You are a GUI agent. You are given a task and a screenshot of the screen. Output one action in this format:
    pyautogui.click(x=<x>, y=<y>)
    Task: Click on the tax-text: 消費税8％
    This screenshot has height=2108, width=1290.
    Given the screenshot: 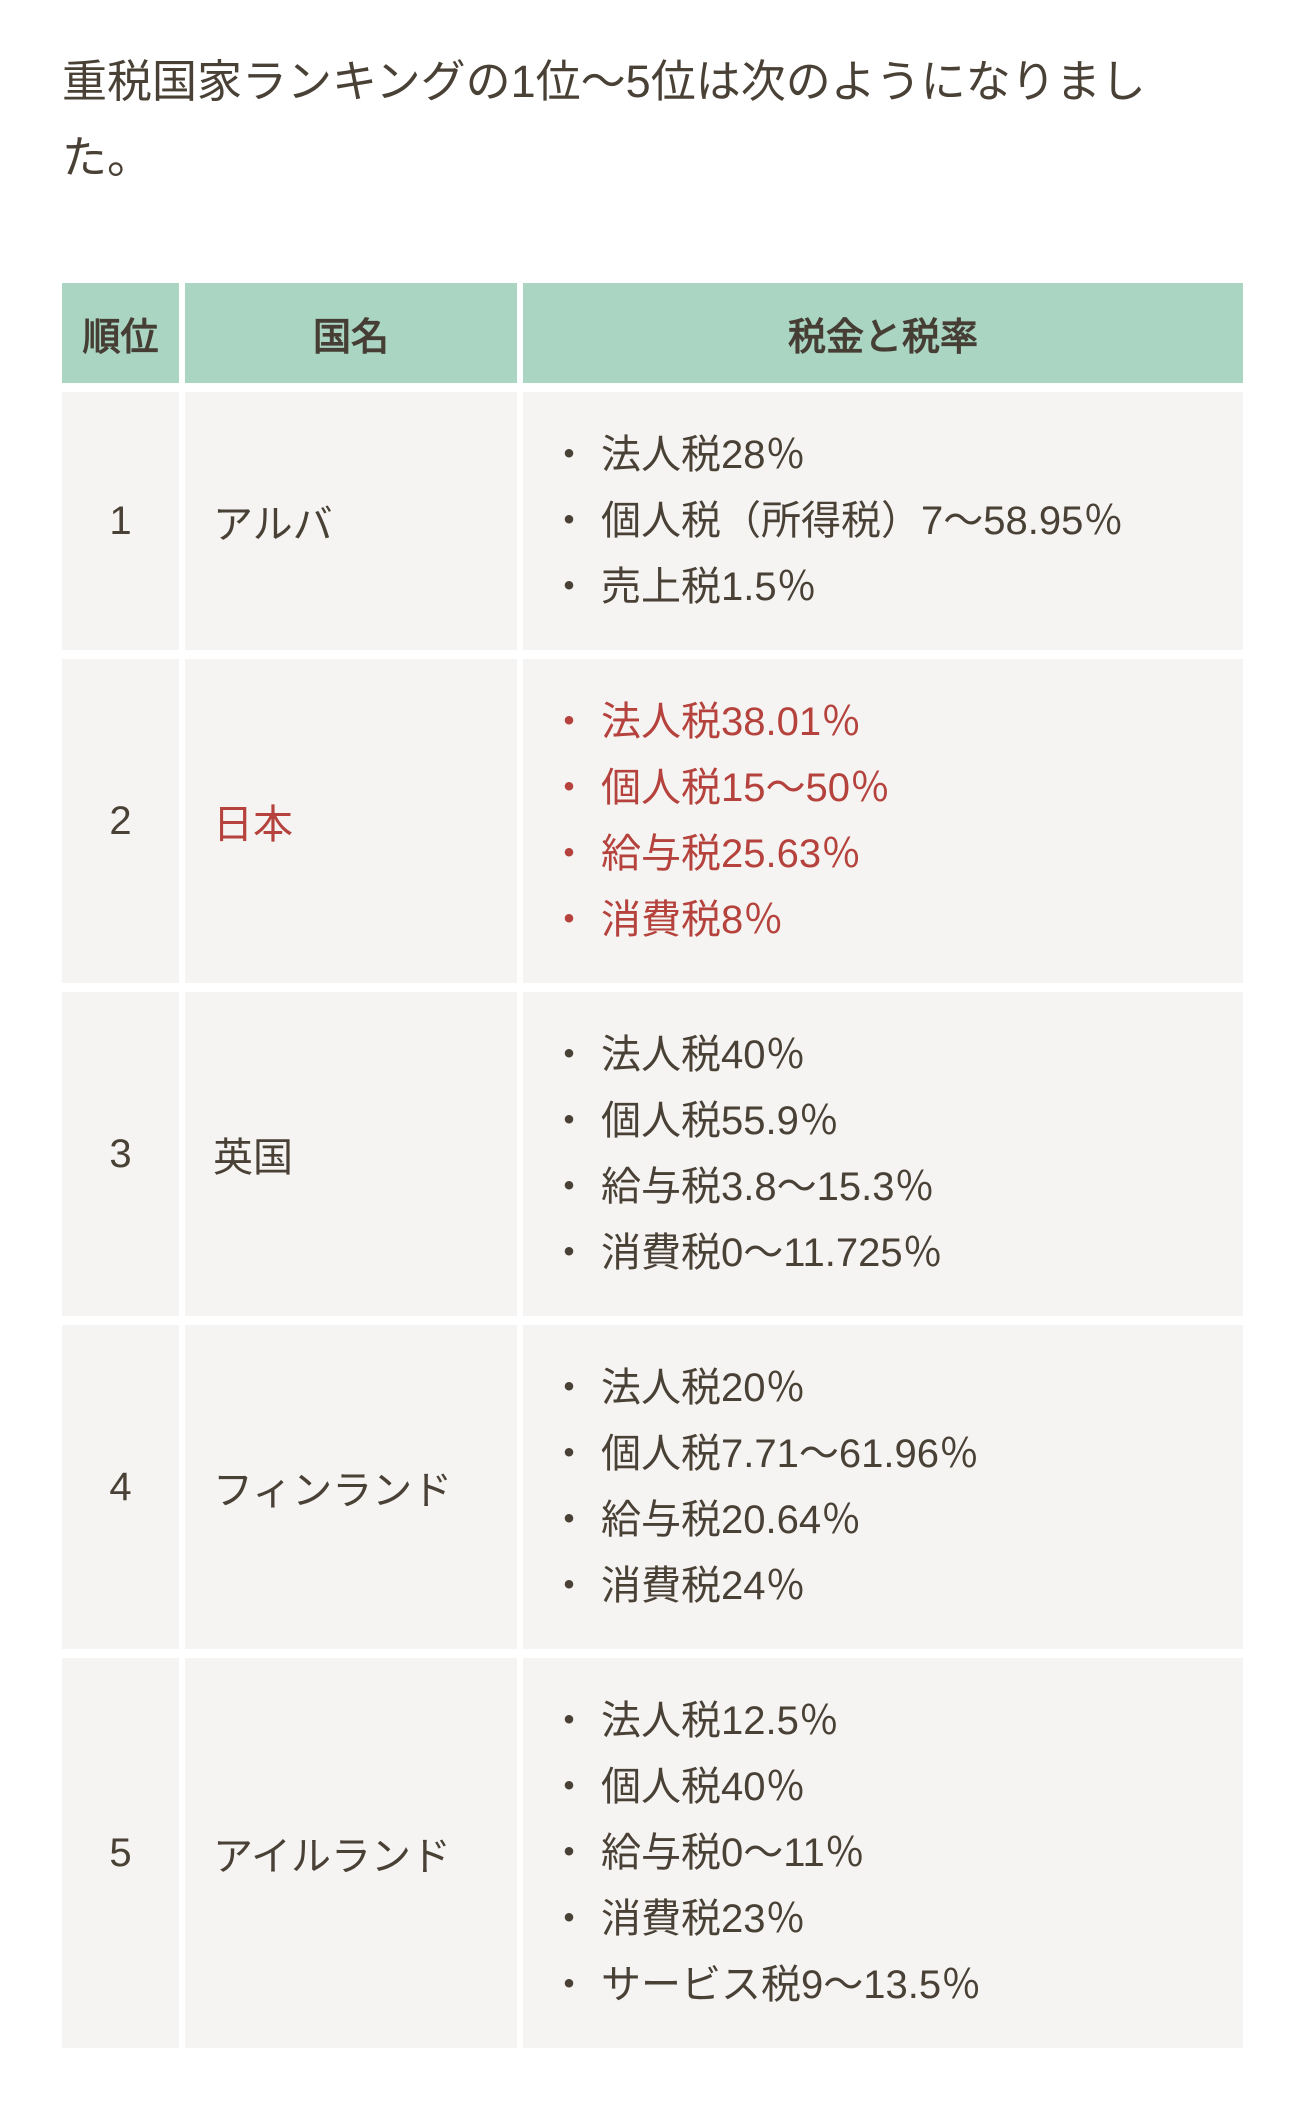 What is the action you would take?
    pyautogui.click(x=692, y=920)
    